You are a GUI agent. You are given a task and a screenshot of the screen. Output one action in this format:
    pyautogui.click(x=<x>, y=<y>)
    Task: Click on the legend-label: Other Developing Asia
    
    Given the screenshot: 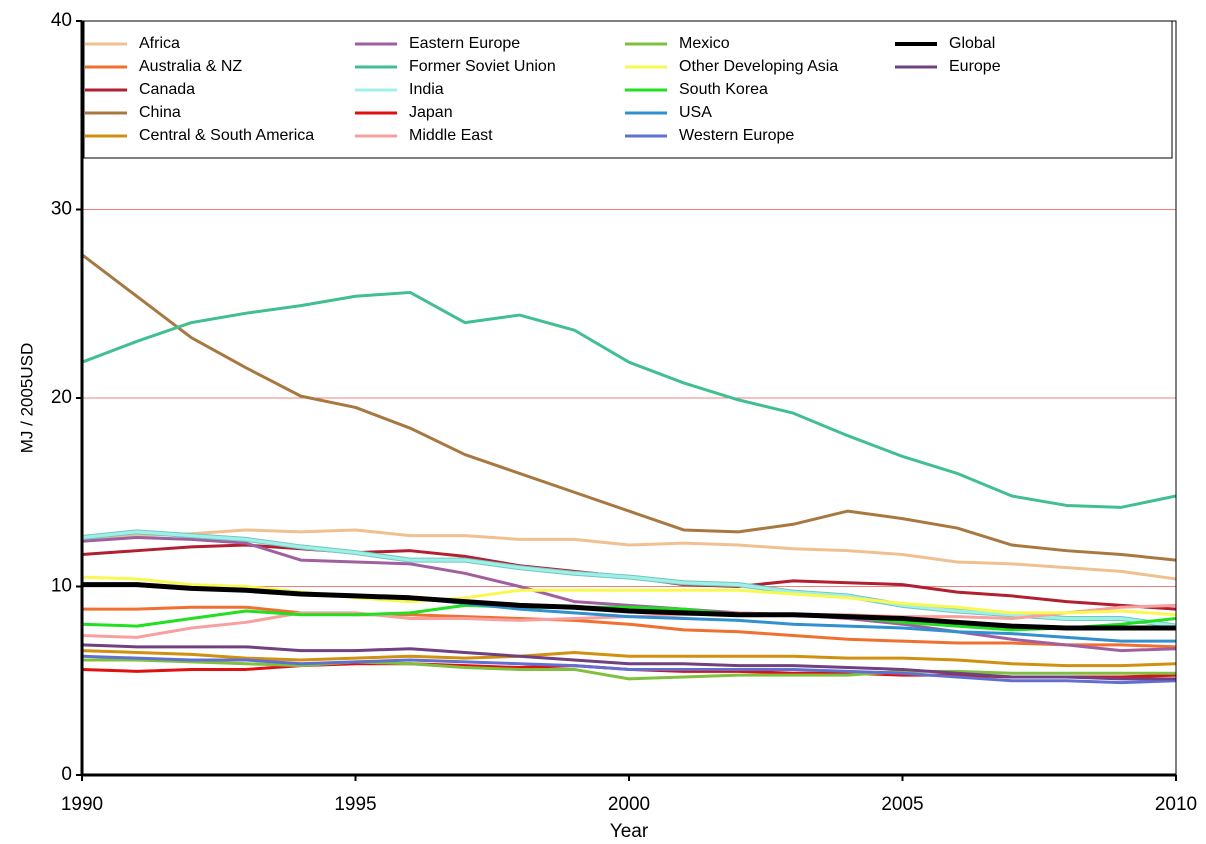 What is the action you would take?
    pyautogui.click(x=758, y=66)
    